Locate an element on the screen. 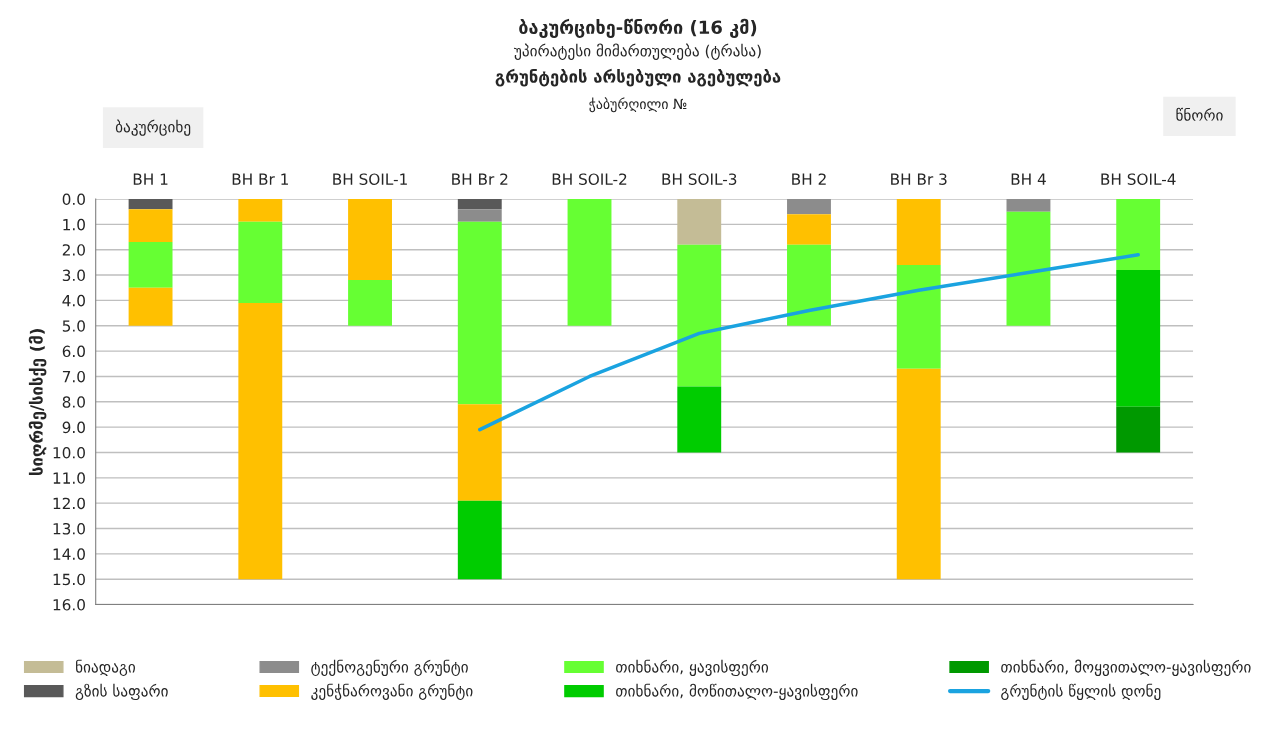  chart-title: ბაკურციხე-წნორი (16 კმ) is located at coordinates (638, 28).